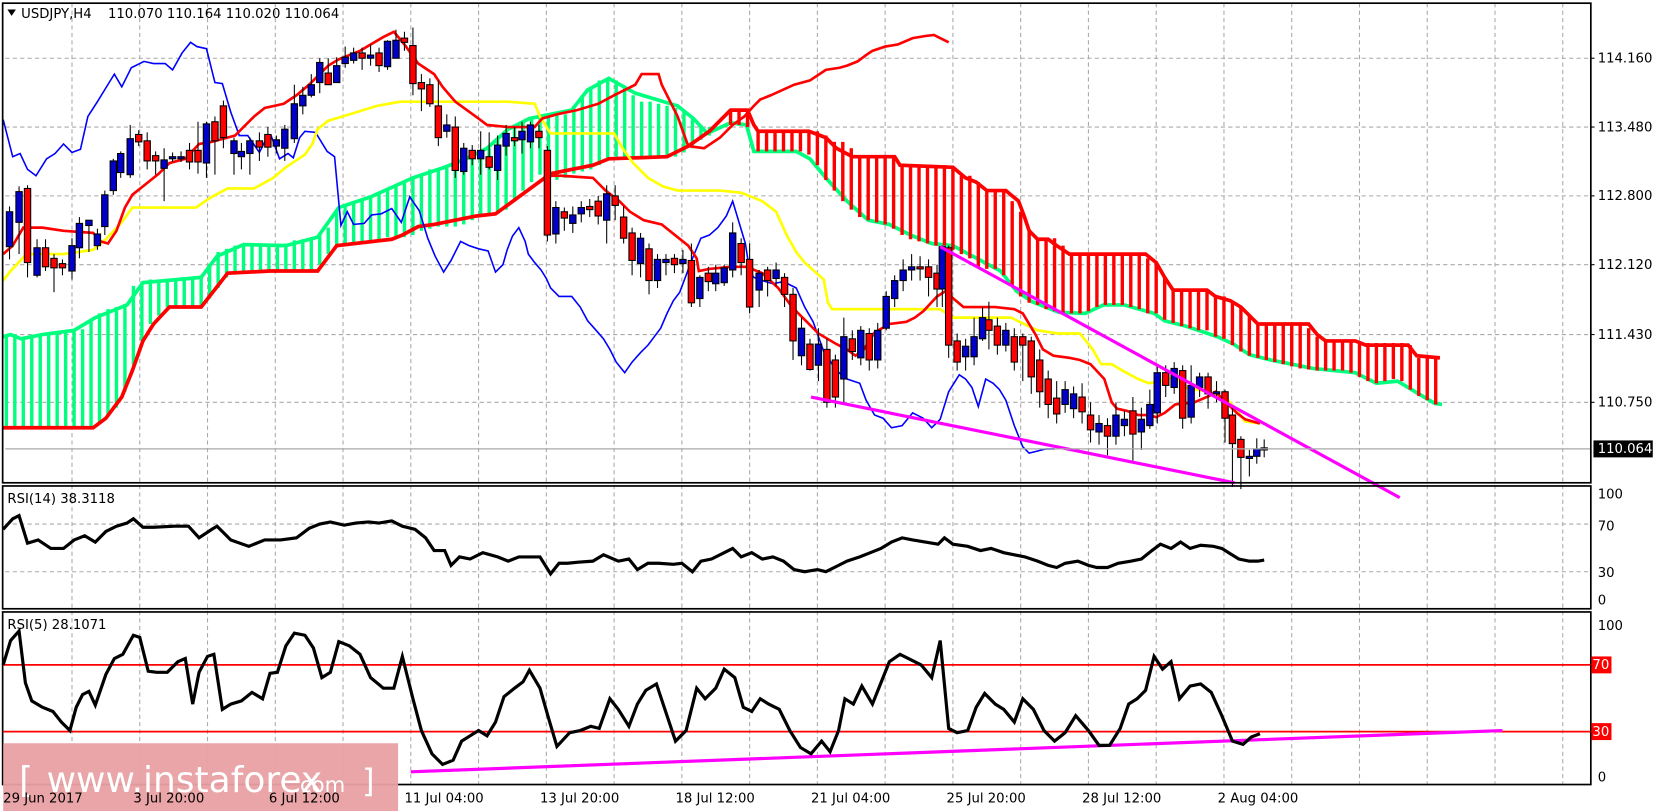 The image size is (1657, 811). Describe the element at coordinates (26, 780) in the screenshot. I see `watermark-bracket: [` at that location.